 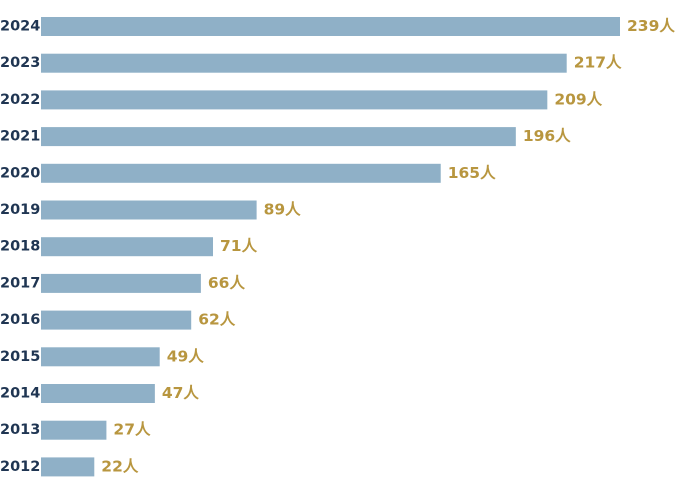 What do you see at coordinates (20, 137) in the screenshot?
I see `year-label: 2021` at bounding box center [20, 137].